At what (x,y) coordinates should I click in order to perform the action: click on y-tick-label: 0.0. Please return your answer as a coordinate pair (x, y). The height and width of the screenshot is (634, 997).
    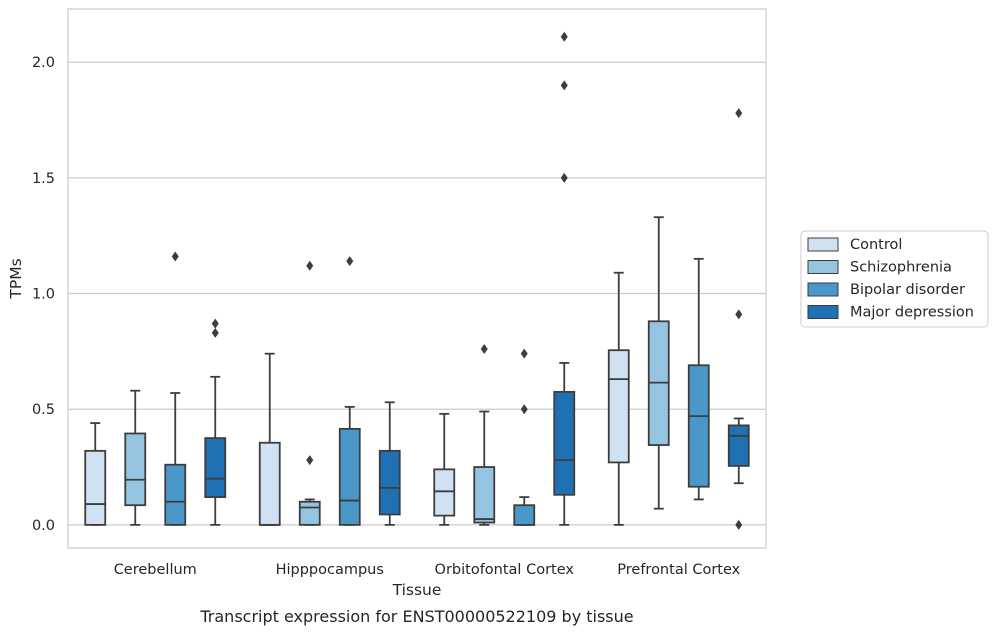
    Looking at the image, I should click on (43, 526).